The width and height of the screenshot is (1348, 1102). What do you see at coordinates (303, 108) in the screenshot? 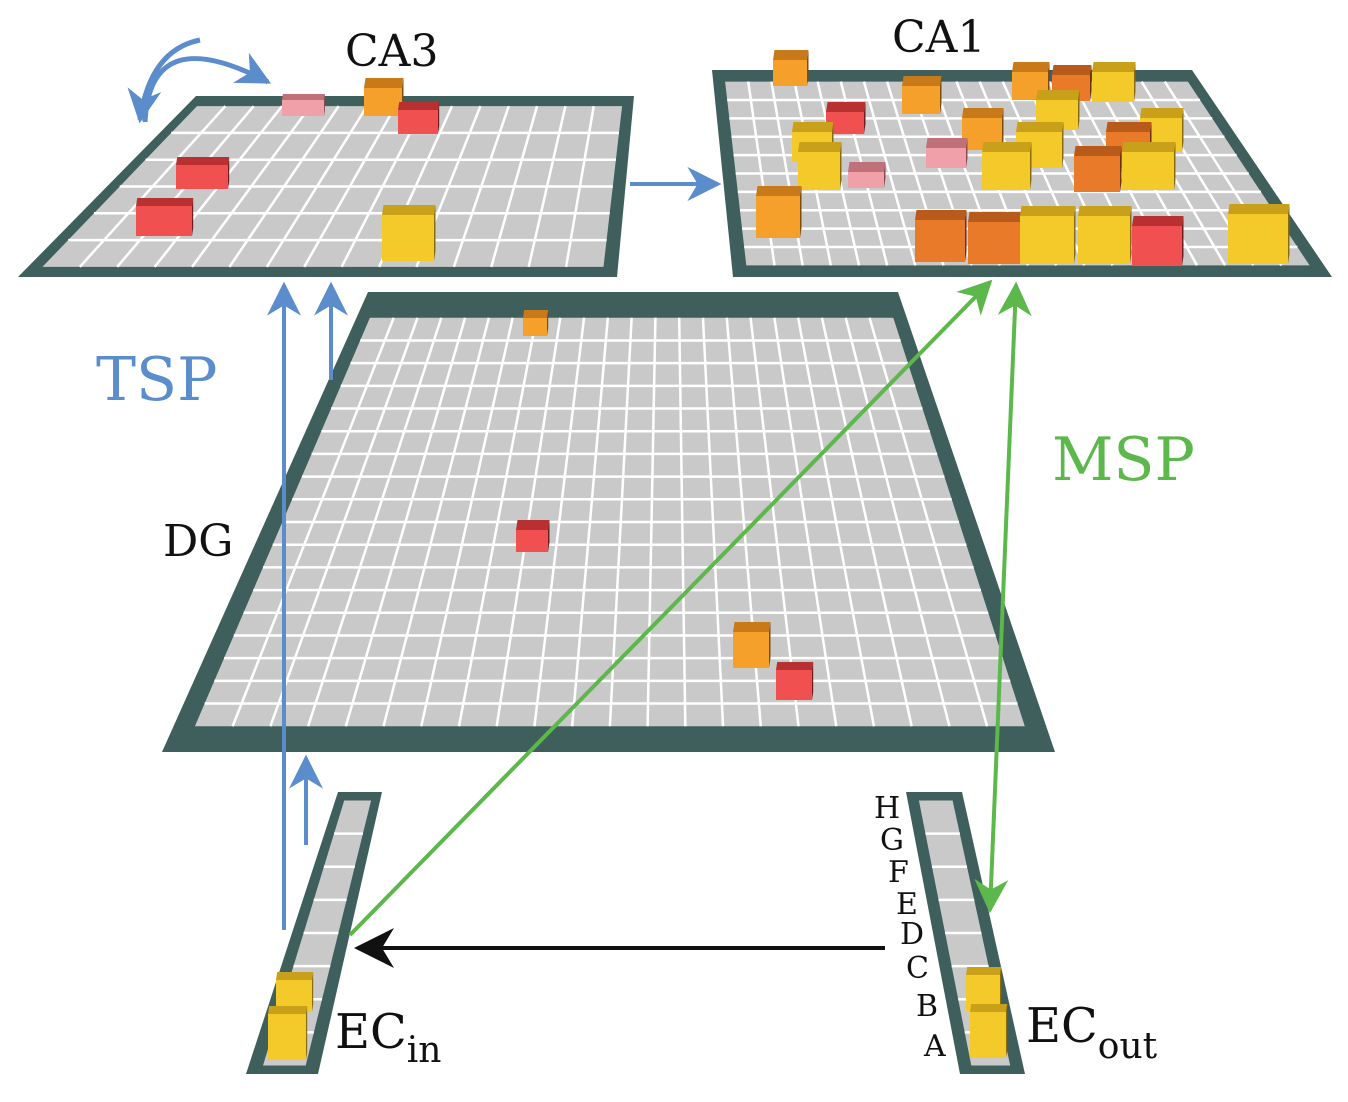
I see `ca3-cube-1-front` at bounding box center [303, 108].